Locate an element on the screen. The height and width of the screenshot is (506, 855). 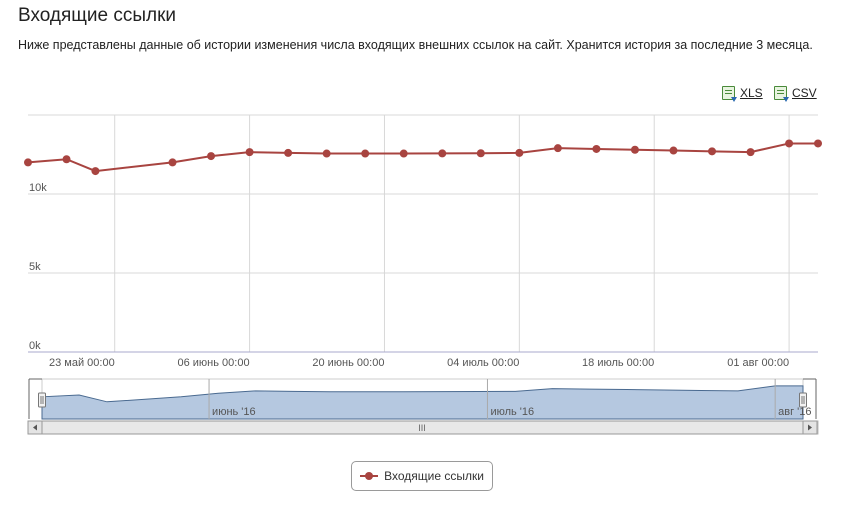
navigator-label: авг '16 is located at coordinates (794, 412).